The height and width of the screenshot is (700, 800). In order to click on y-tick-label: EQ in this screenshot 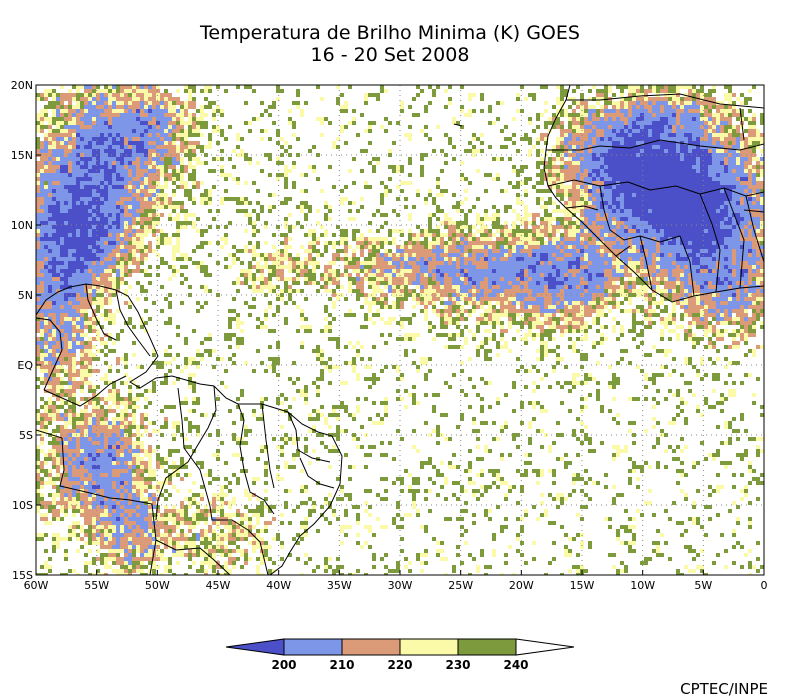, I will do `click(25, 365)`.